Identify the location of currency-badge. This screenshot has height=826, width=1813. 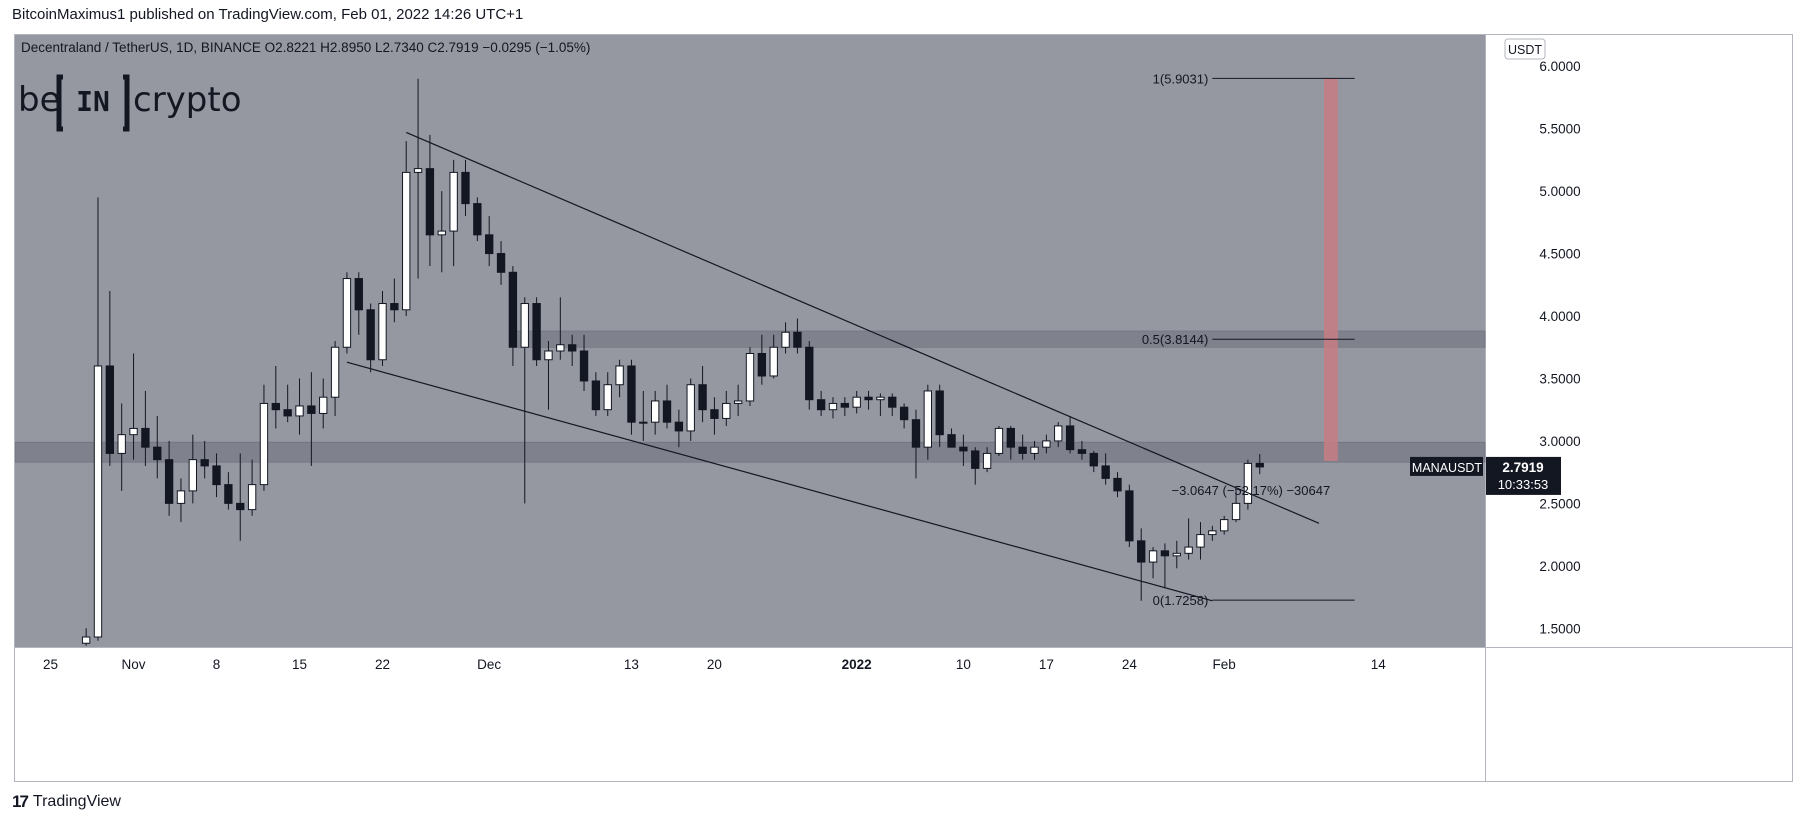
(1525, 49).